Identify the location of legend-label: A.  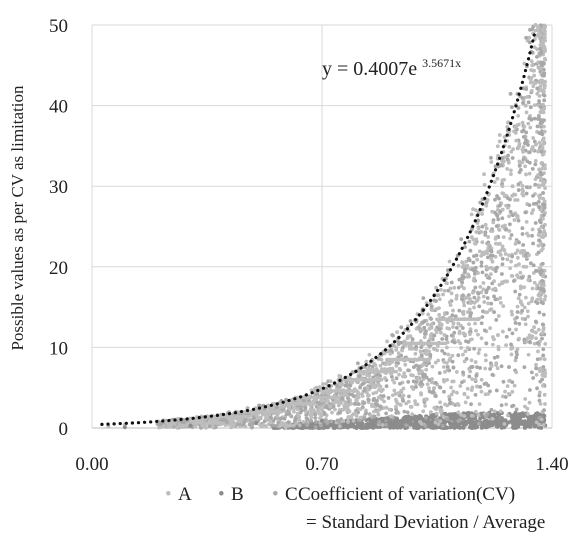
(185, 494).